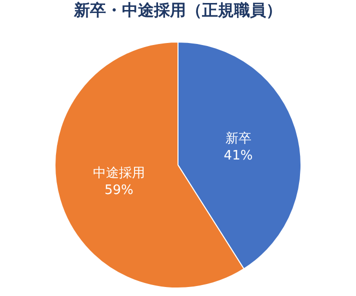 Image resolution: width=356 pixels, height=296 pixels. Describe the element at coordinates (238, 139) in the screenshot. I see `slice-label: 新卒` at that location.